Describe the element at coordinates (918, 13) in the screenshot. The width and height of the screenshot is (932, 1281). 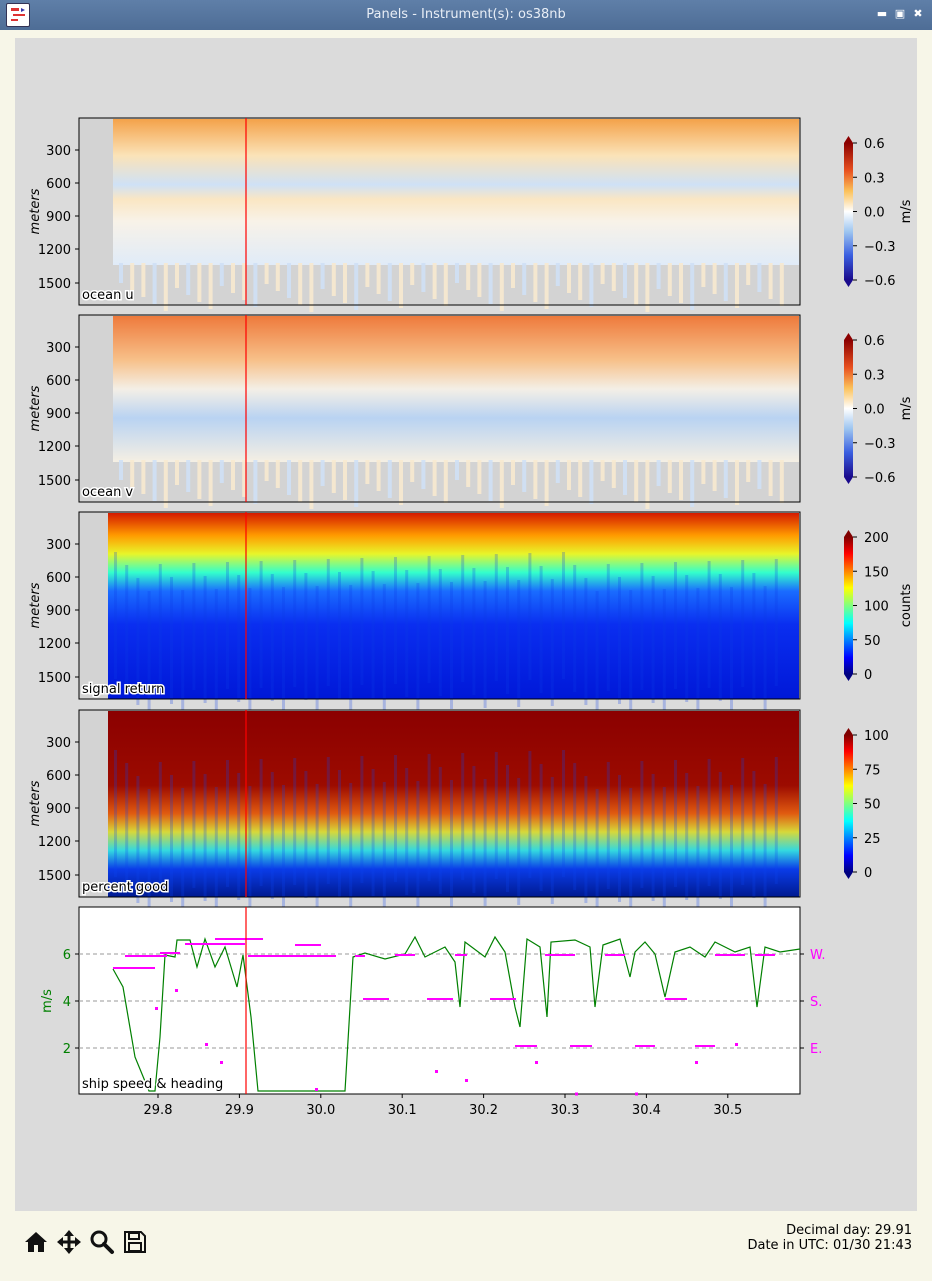
I see `close-icon: ✖` at that location.